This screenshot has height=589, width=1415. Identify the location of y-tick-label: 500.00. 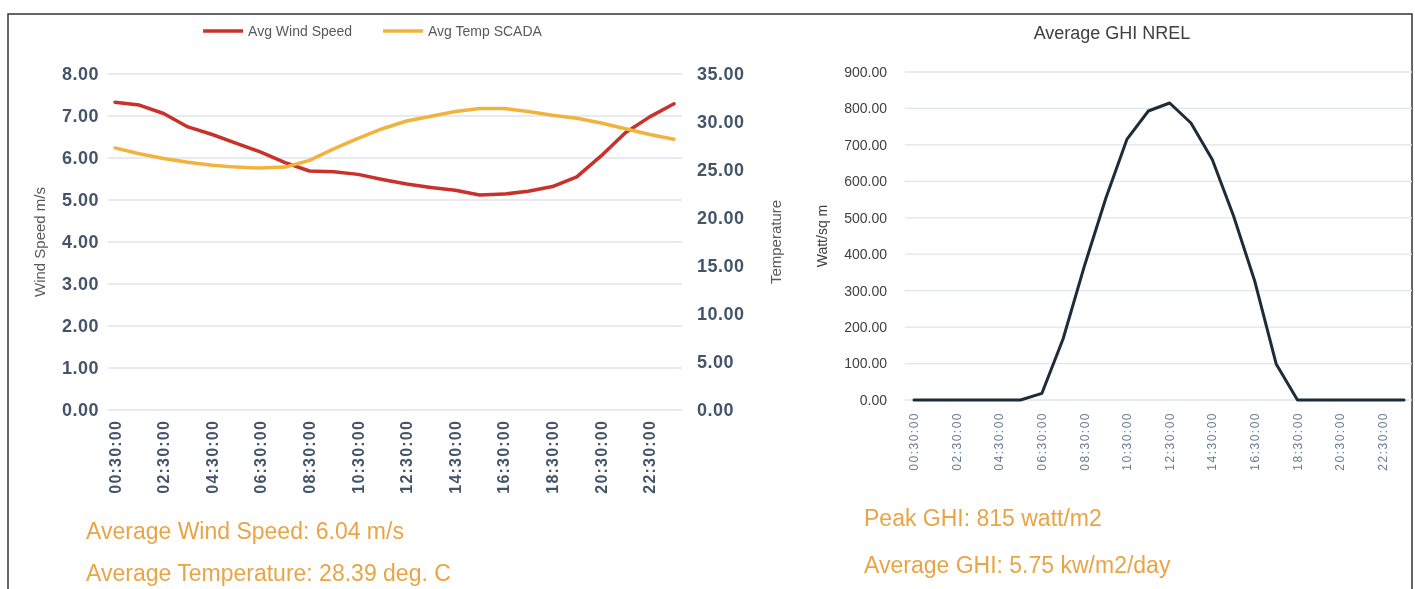
(866, 217).